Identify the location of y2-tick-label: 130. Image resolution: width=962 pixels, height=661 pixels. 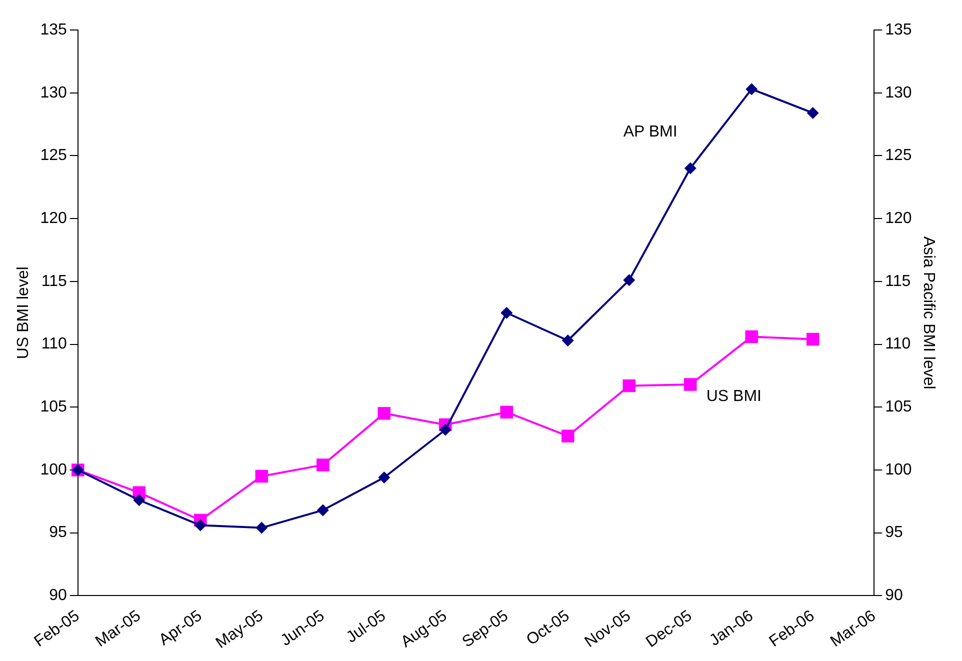
(898, 93).